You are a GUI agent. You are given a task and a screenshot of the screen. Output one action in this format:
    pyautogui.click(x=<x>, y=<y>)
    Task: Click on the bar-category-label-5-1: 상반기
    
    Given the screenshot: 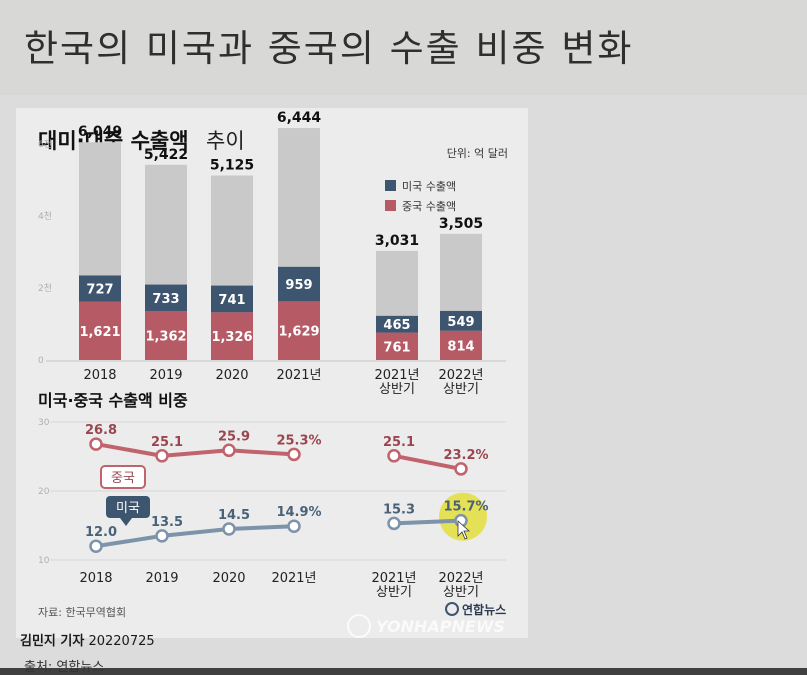 What is the action you would take?
    pyautogui.click(x=461, y=389)
    